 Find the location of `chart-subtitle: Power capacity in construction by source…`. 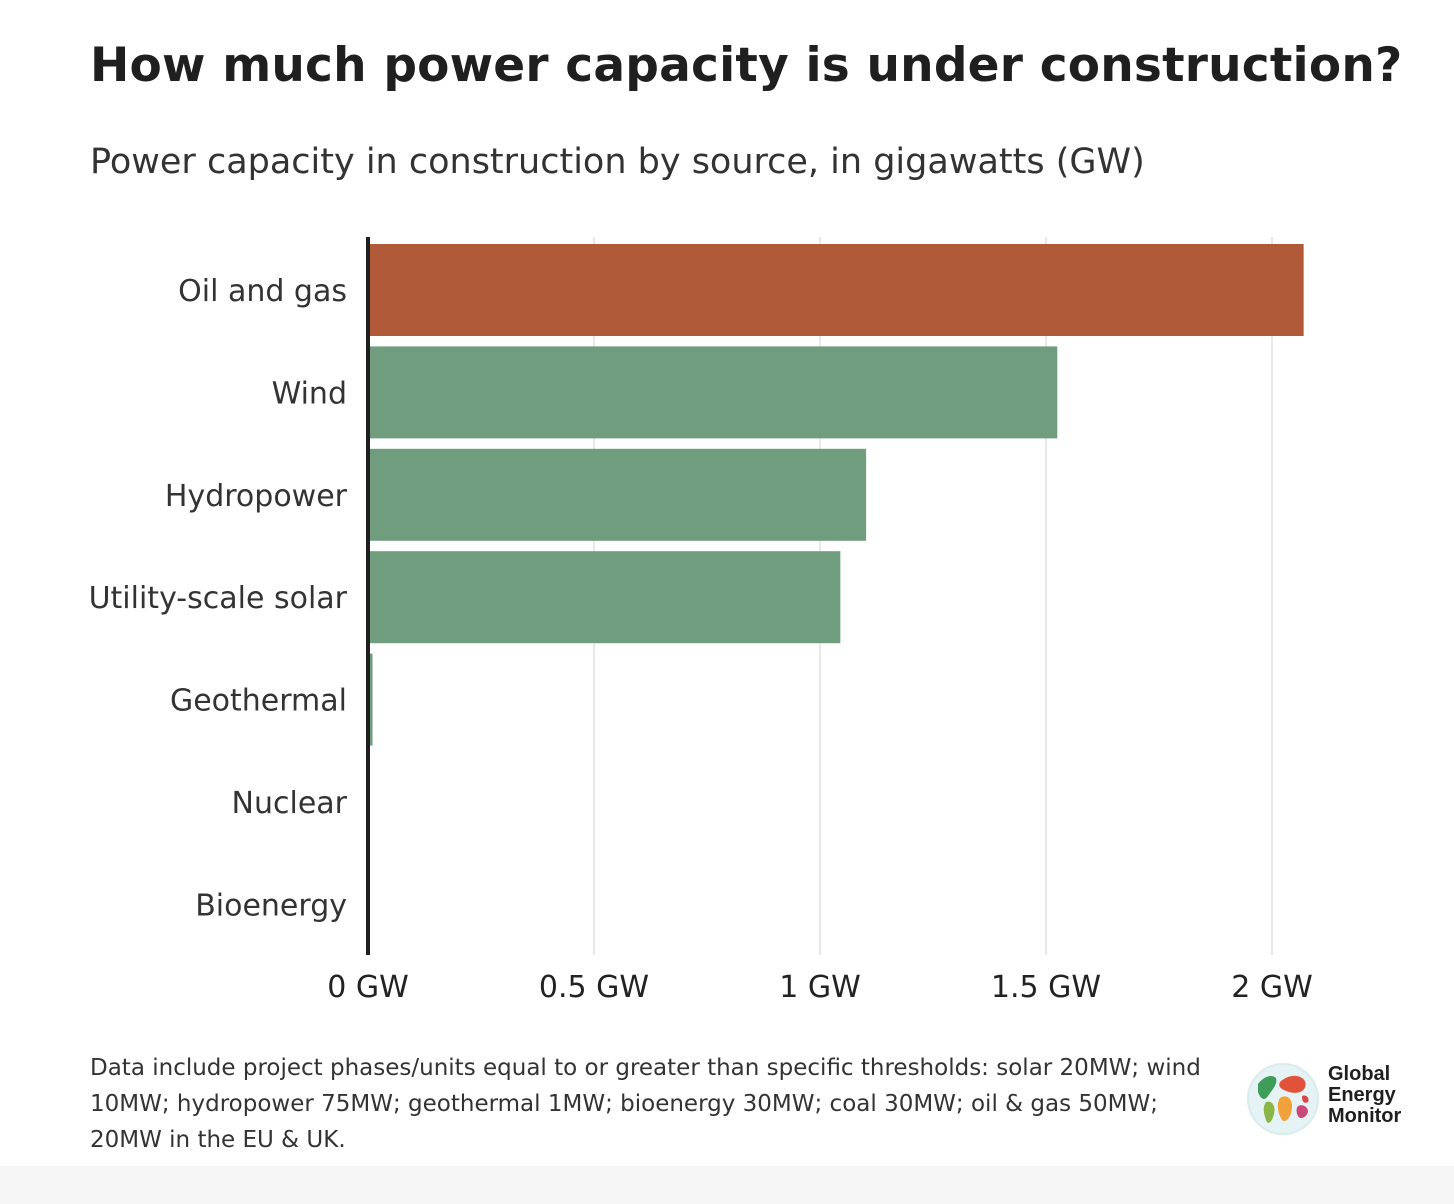

chart-subtitle: Power capacity in construction by source… is located at coordinates (617, 162).